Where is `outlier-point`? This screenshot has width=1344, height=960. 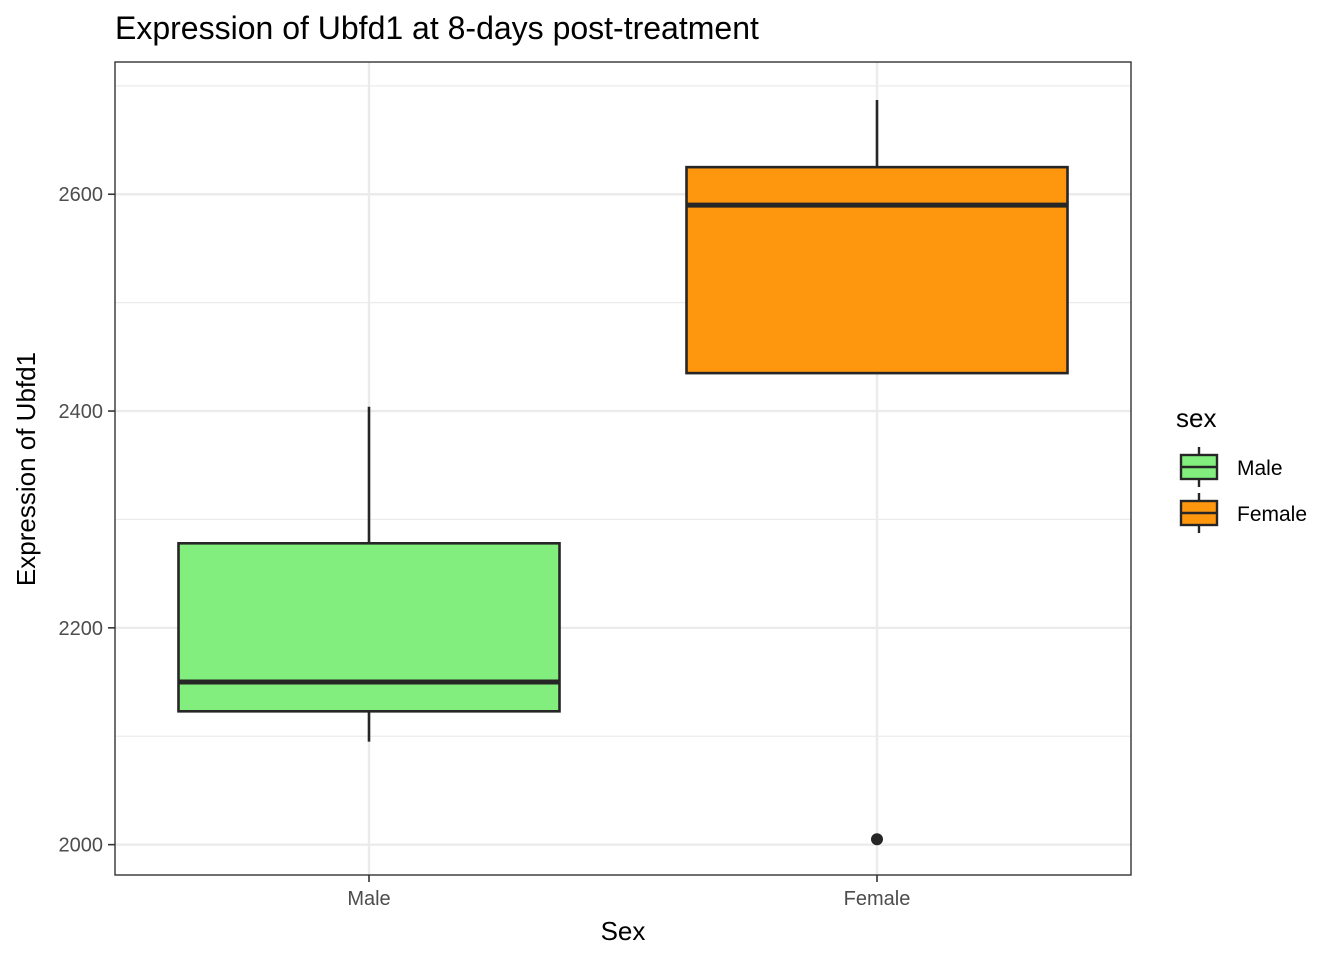 outlier-point is located at coordinates (877, 839).